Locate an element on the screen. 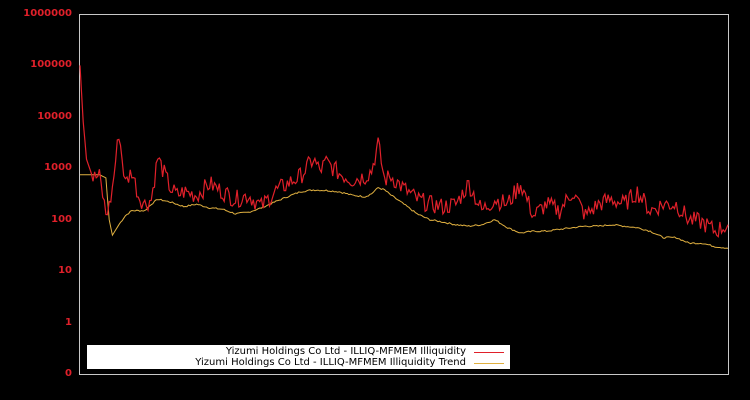 The height and width of the screenshot is (400, 750). legend-swatch-red is located at coordinates (489, 352).